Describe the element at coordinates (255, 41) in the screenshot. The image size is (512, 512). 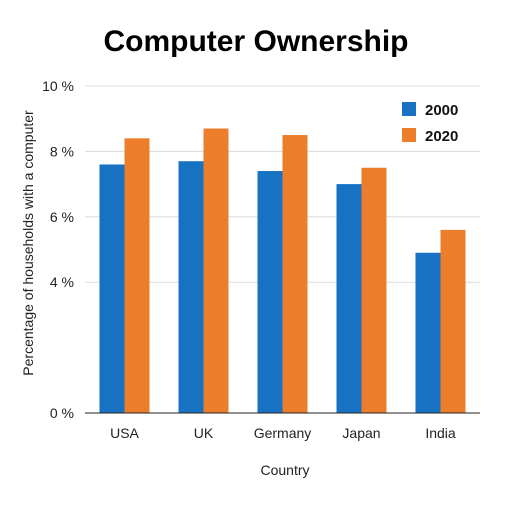
I see `chart-title: Computer Ownership` at that location.